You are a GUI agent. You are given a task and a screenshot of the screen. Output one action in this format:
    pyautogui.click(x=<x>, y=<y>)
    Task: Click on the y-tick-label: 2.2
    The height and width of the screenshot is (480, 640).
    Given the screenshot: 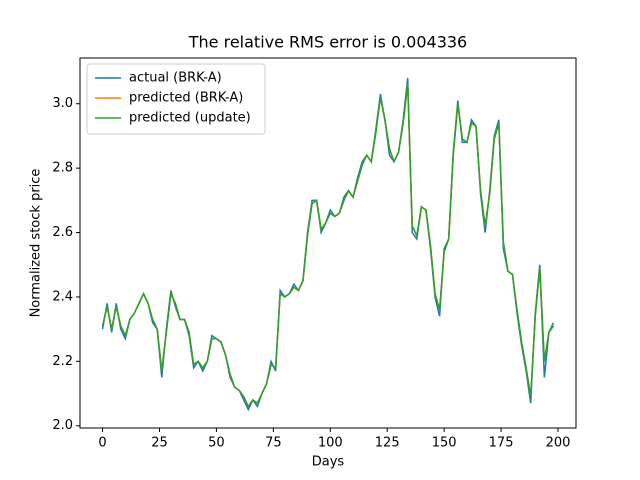 What is the action you would take?
    pyautogui.click(x=62, y=361)
    